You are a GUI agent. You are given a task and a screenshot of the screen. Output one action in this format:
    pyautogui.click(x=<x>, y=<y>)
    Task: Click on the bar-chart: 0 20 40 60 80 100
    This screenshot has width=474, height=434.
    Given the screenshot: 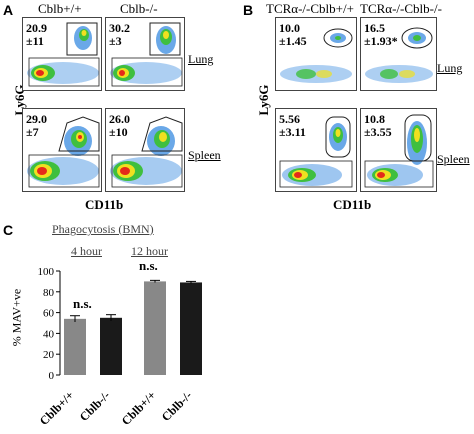 What is the action you would take?
    pyautogui.click(x=120, y=324)
    